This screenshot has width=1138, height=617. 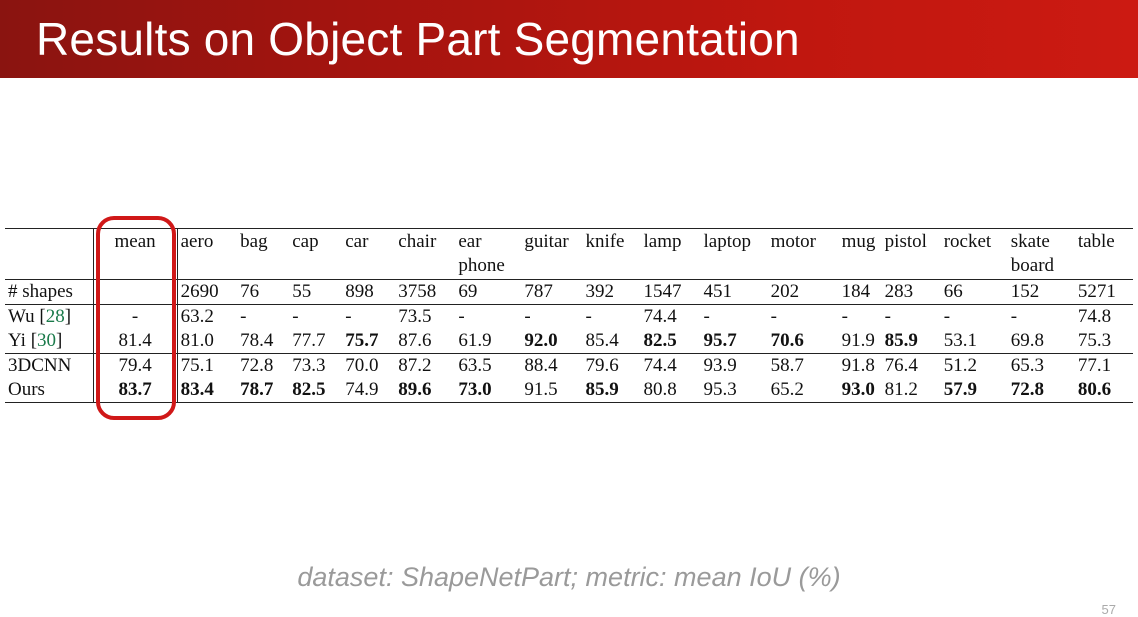 What do you see at coordinates (858, 365) in the screenshot?
I see `table-cell: 91.8` at bounding box center [858, 365].